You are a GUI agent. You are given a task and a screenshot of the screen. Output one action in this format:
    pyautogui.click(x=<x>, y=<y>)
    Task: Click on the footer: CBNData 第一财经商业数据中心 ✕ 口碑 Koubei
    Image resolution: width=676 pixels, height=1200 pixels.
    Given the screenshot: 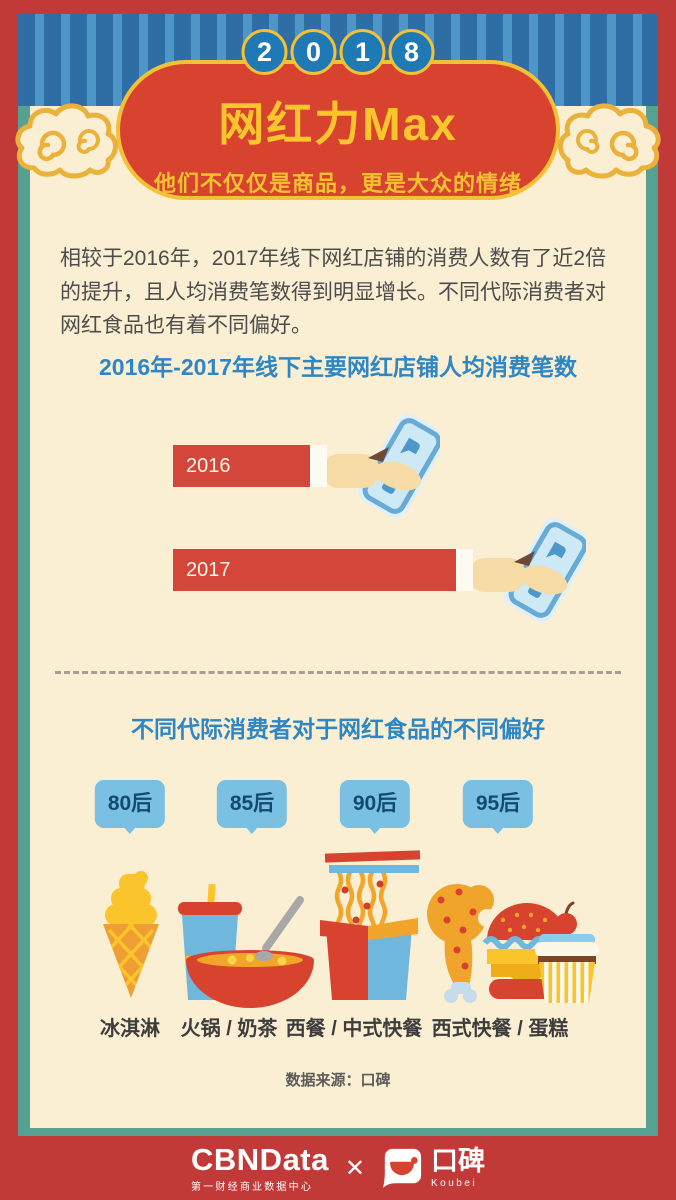 What is the action you would take?
    pyautogui.click(x=338, y=1168)
    